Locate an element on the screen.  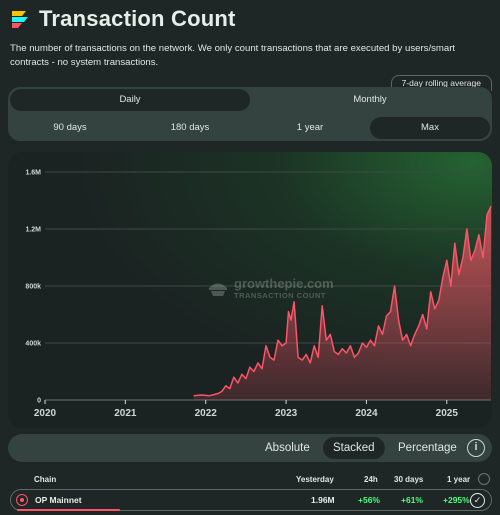
watermark: growthepie.com TRANSACTION COUNT is located at coordinates (270, 288).